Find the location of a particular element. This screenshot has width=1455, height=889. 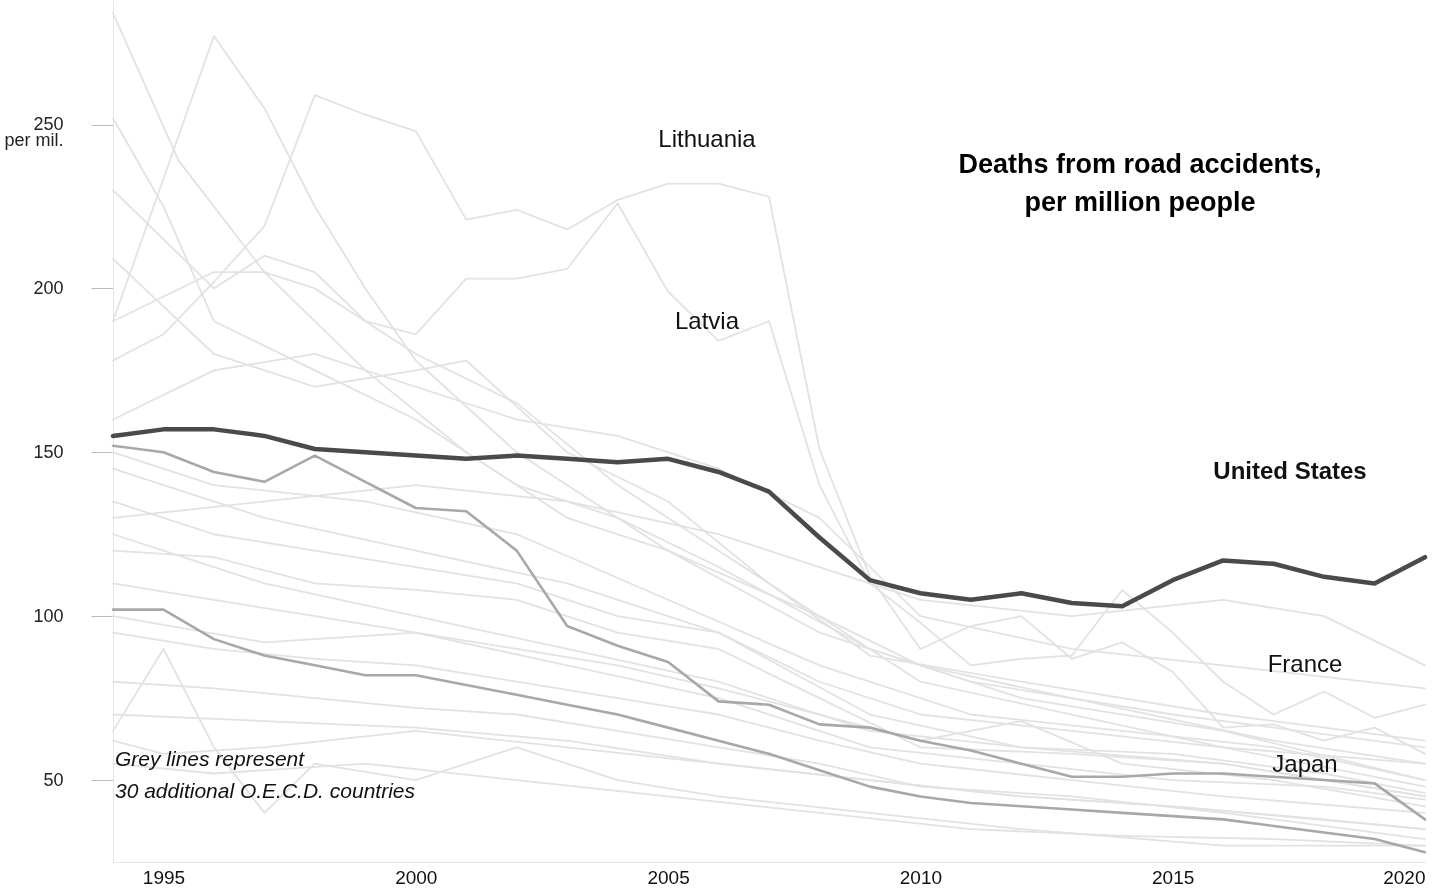

text: Deaths from road accidents, per million people is located at coordinates (1140, 183).